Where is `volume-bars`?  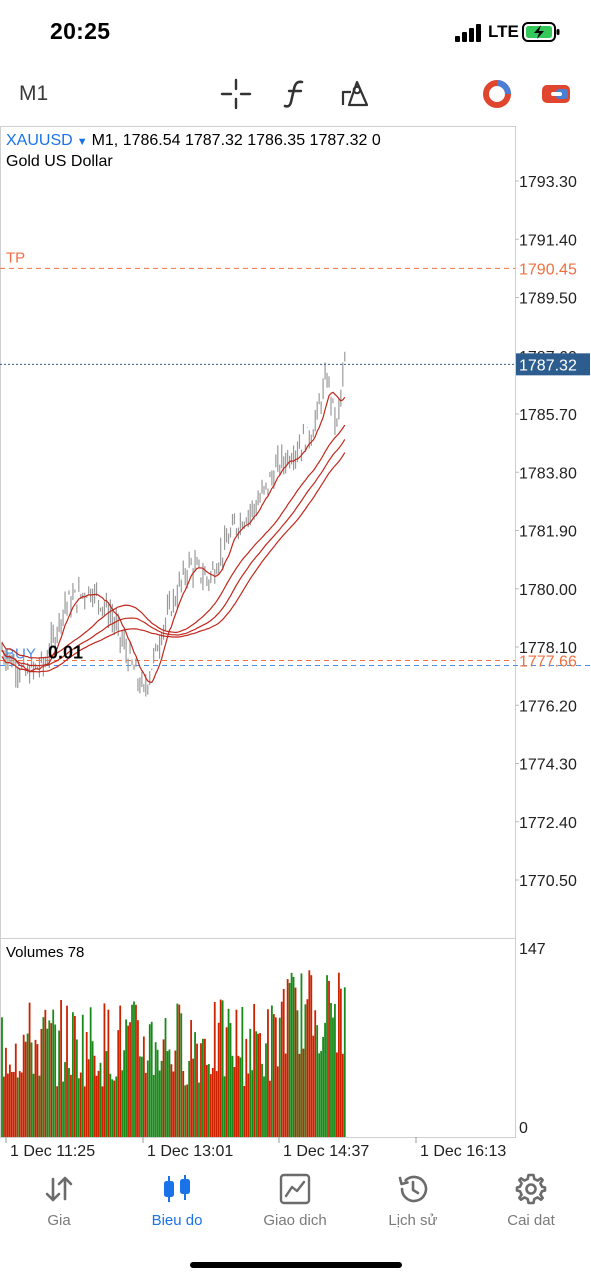
volume-bars is located at coordinates (173, 1053).